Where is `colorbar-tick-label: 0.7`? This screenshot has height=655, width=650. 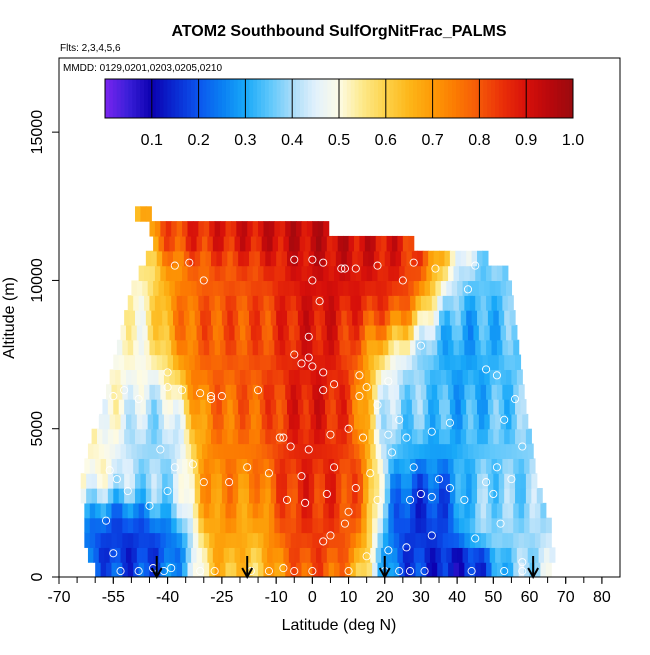
colorbar-tick-label: 0.7 is located at coordinates (432, 140).